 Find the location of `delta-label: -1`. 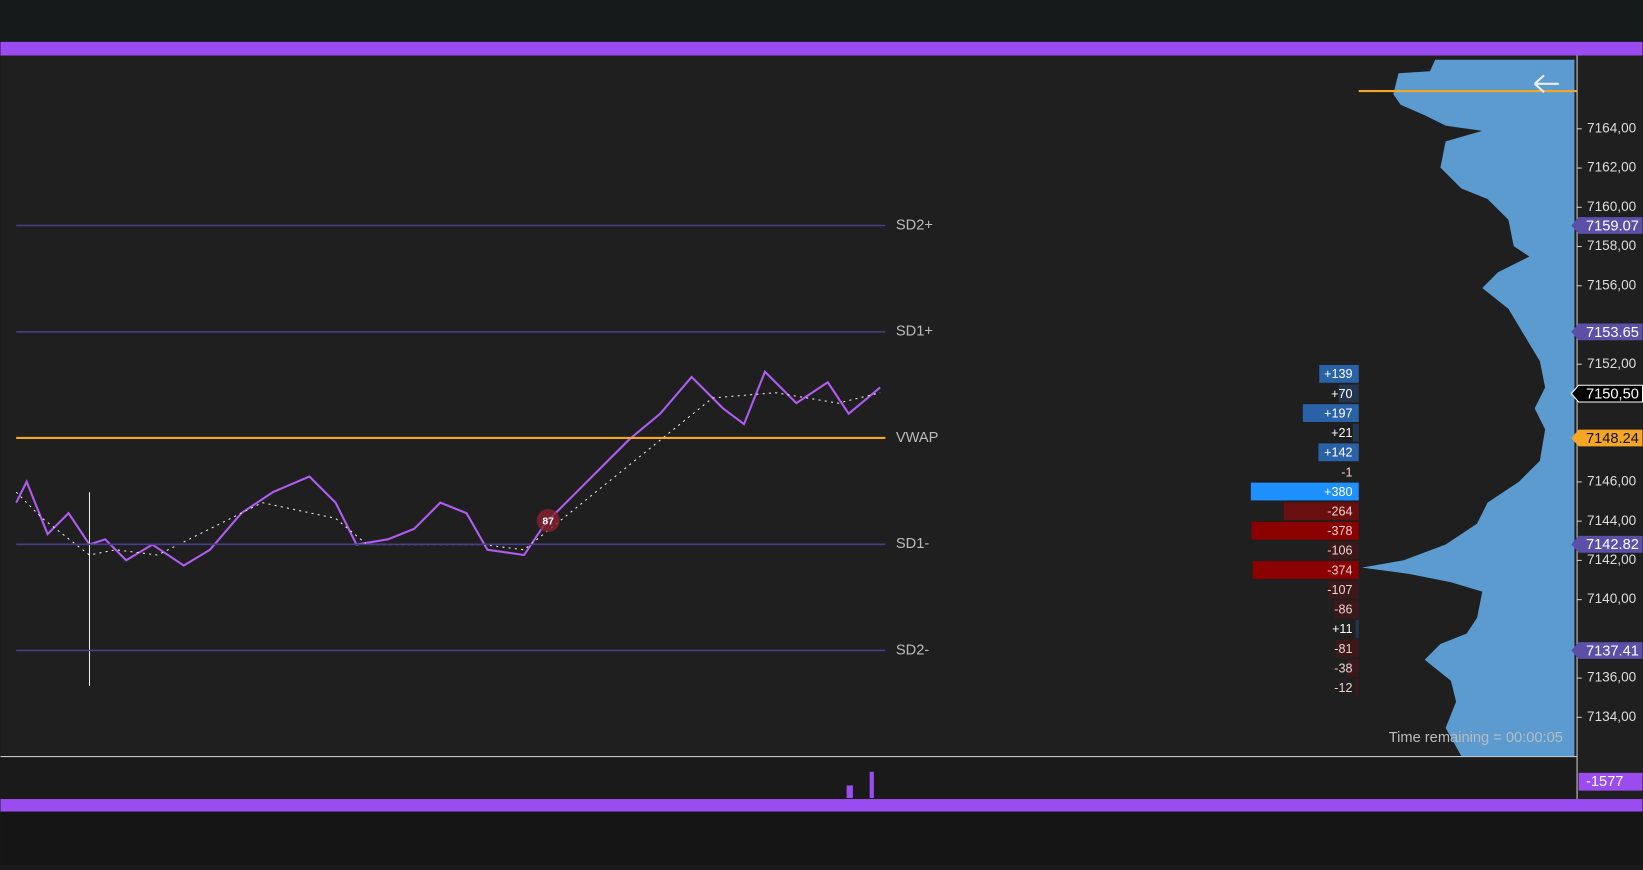

delta-label: -1 is located at coordinates (1346, 472).